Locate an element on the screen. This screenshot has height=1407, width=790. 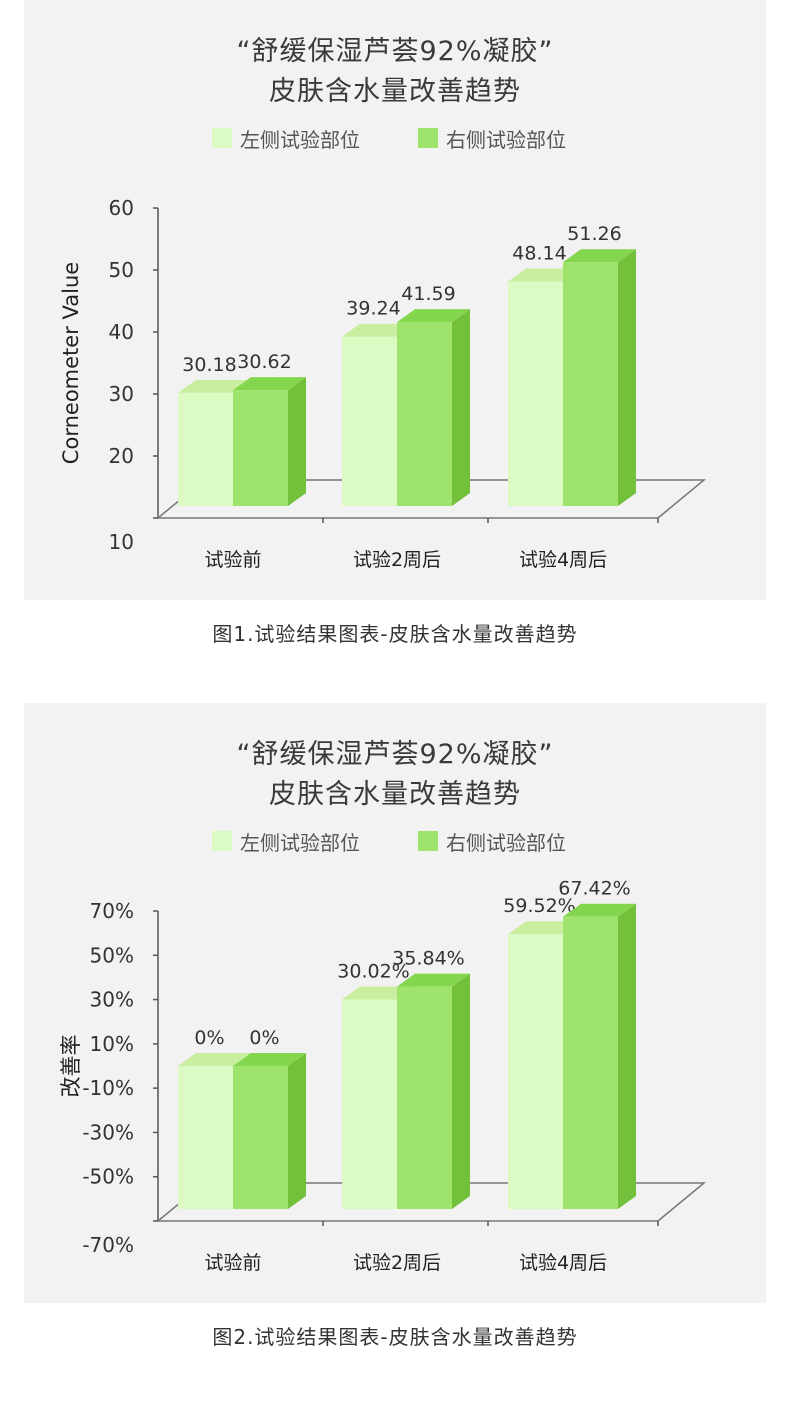
data-label: 35.84% is located at coordinates (428, 959).